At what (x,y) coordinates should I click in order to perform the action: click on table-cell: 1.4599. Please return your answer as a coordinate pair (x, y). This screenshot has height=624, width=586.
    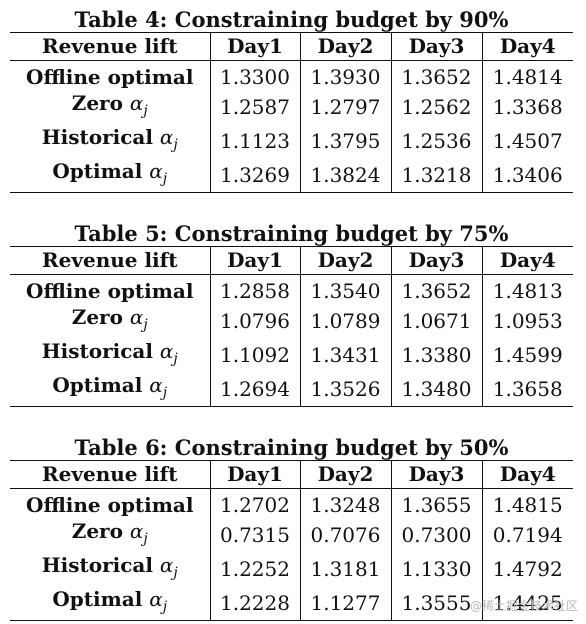
    Looking at the image, I should click on (527, 355).